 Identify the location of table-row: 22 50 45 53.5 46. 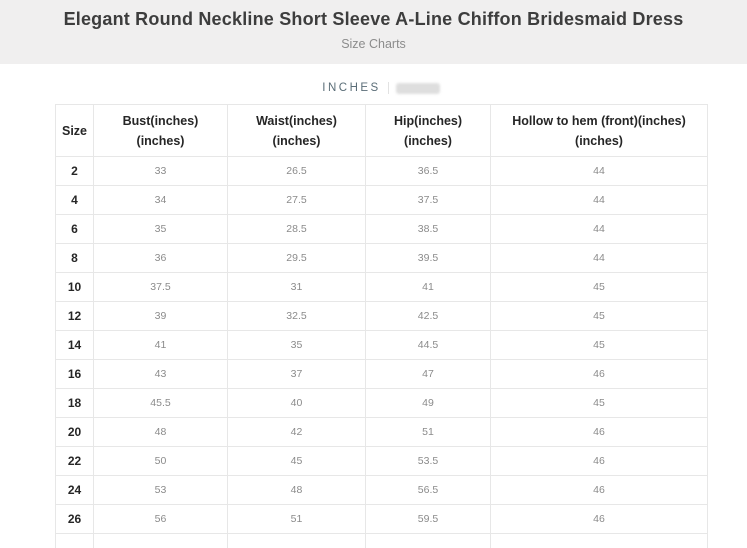
(381, 461).